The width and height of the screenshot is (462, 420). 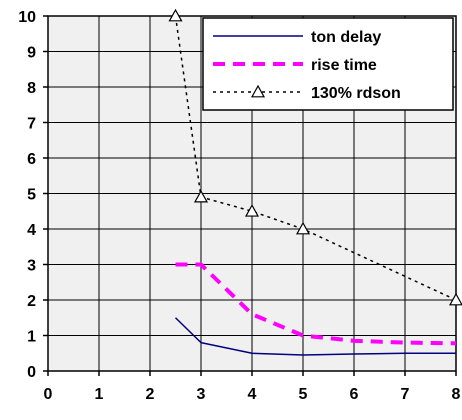 What do you see at coordinates (31, 88) in the screenshot?
I see `y-tick-label: 8` at bounding box center [31, 88].